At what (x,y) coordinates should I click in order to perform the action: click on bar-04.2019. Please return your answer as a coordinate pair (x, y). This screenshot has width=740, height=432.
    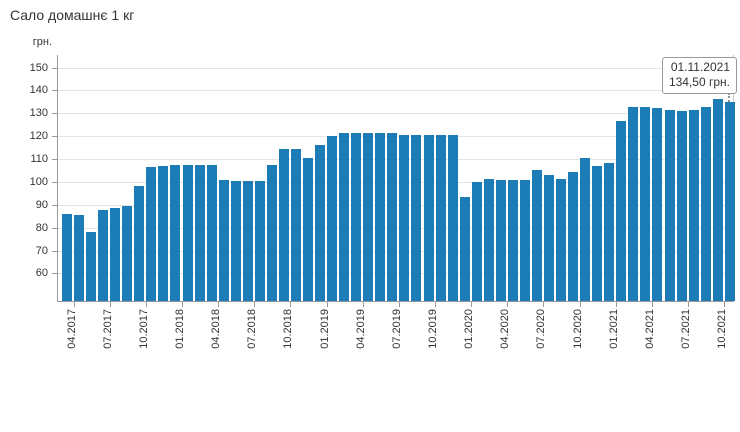
    Looking at the image, I should click on (356, 216).